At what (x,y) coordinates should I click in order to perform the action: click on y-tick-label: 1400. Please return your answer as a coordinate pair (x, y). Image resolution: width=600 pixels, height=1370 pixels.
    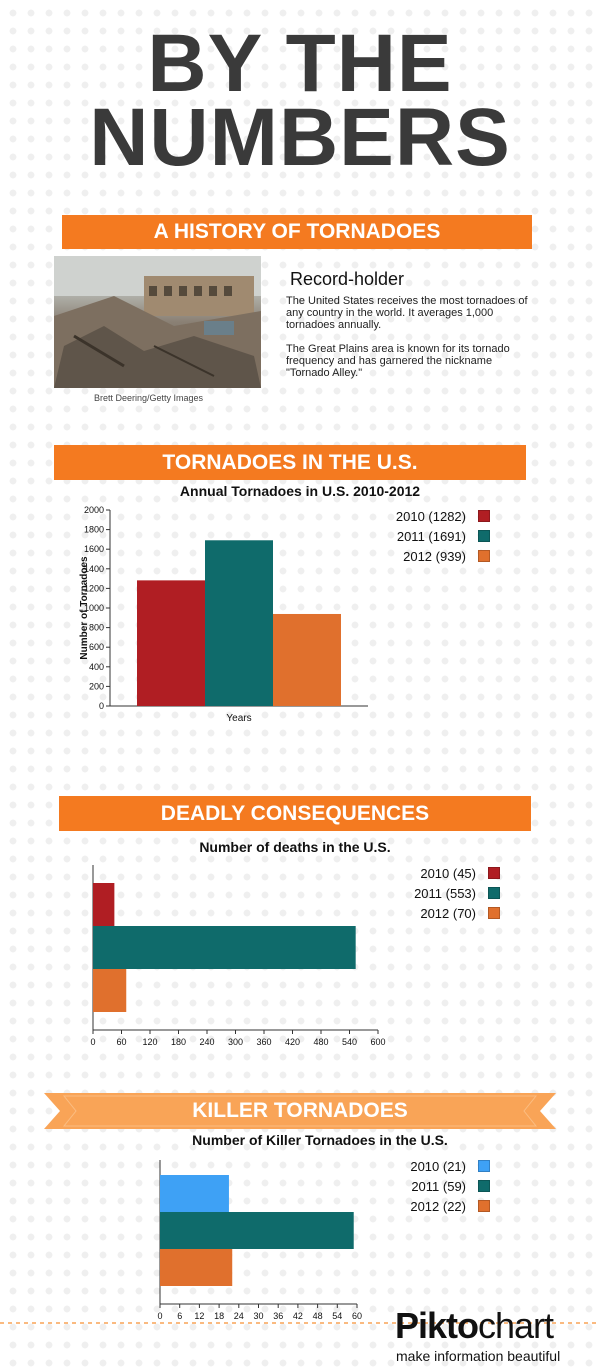
    Looking at the image, I should click on (94, 569).